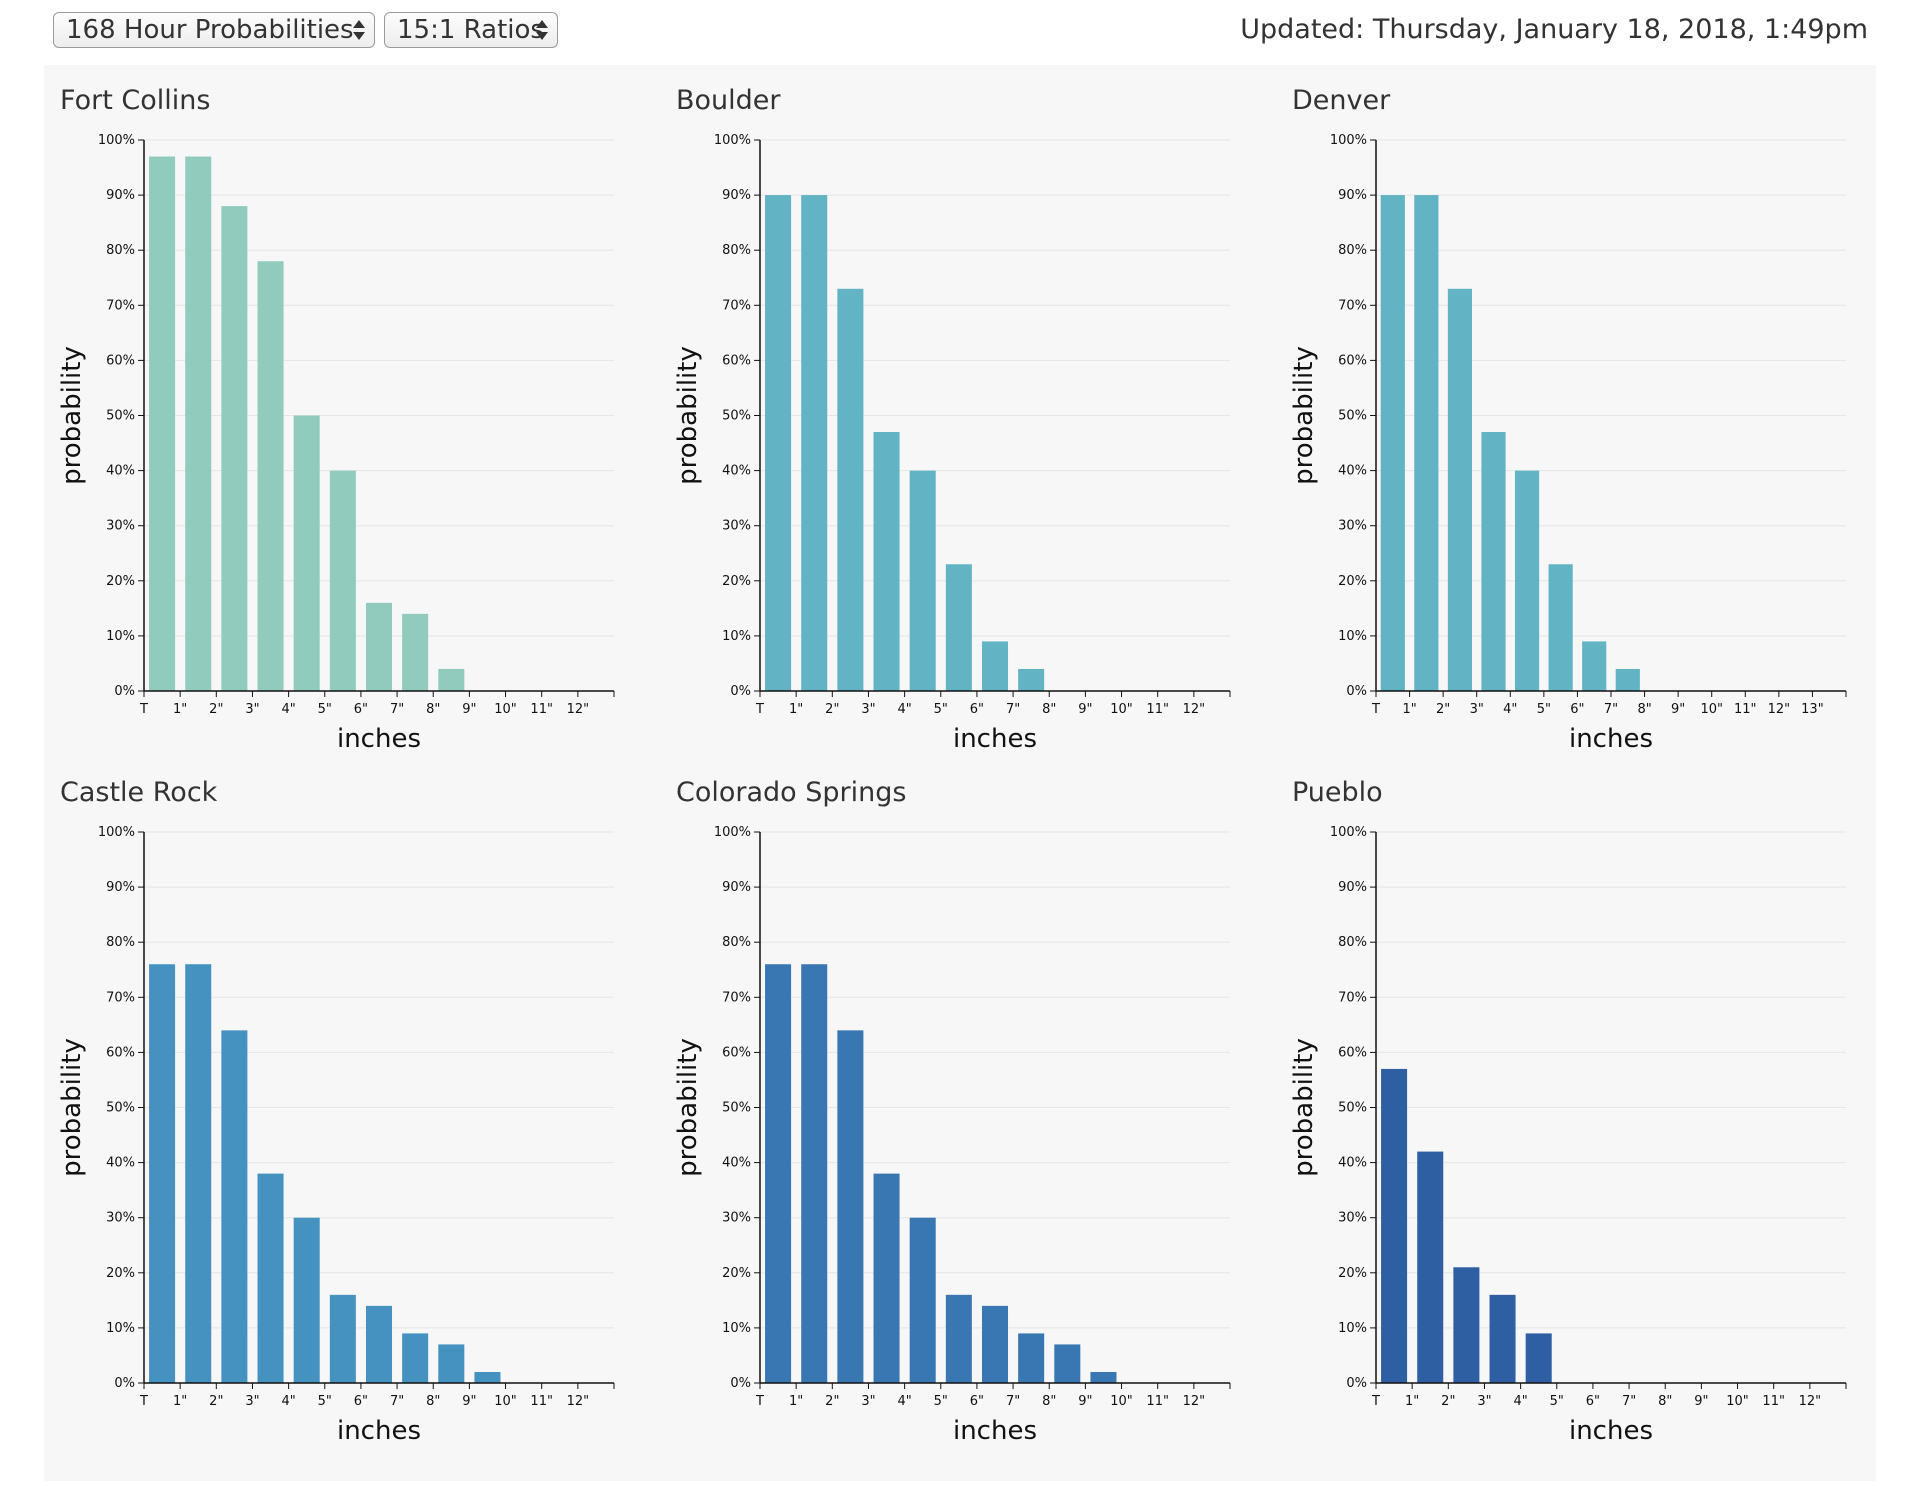  I want to click on ratio-select-value: 15:1 Ratios, so click(470, 30).